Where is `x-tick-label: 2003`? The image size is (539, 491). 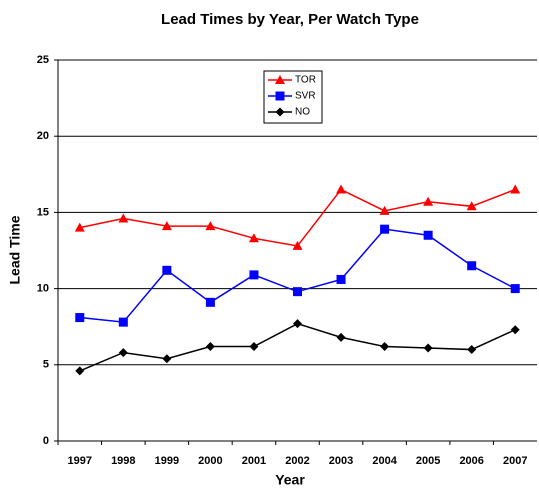
x-tick-label: 2003 is located at coordinates (341, 461).